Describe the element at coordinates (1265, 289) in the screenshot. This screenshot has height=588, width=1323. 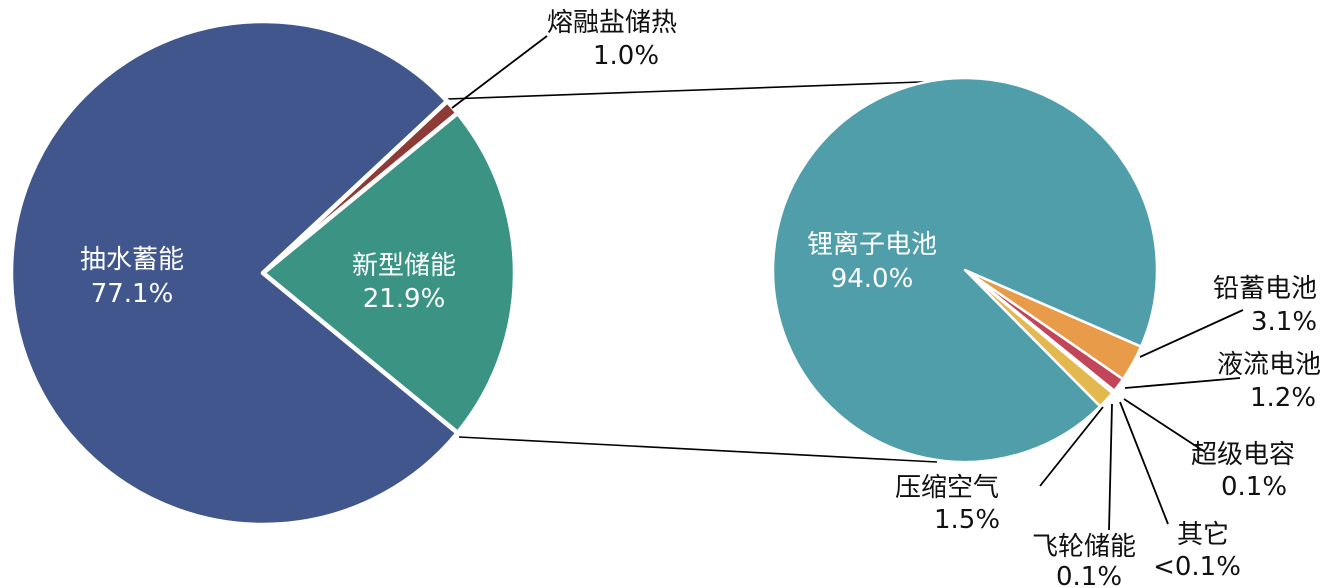
I see `slice-label-lead-acid: 铅蓄电池` at that location.